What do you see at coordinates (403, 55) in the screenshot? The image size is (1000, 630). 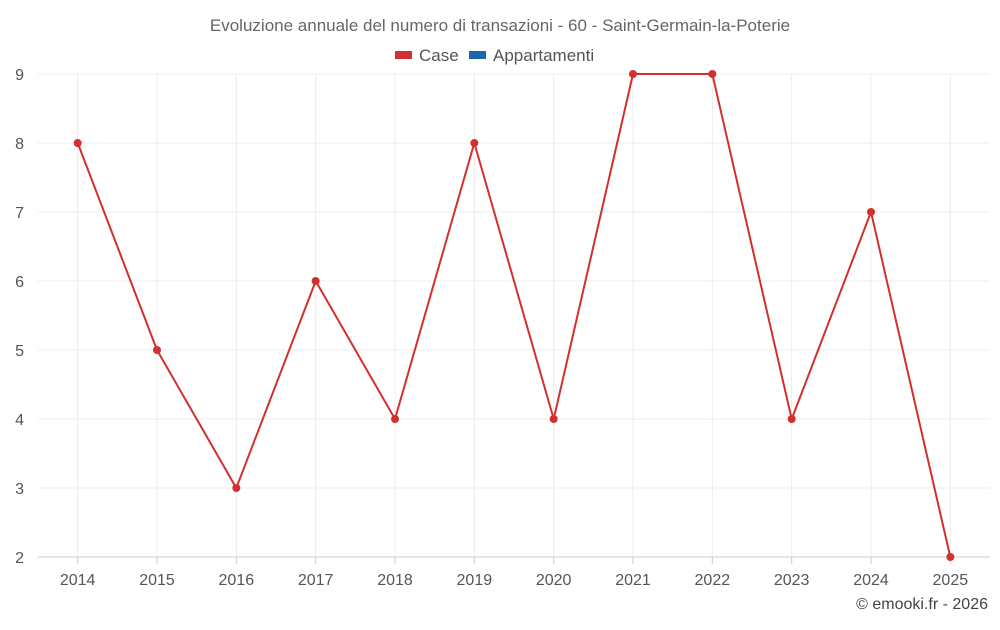 I see `legend-swatch-case` at bounding box center [403, 55].